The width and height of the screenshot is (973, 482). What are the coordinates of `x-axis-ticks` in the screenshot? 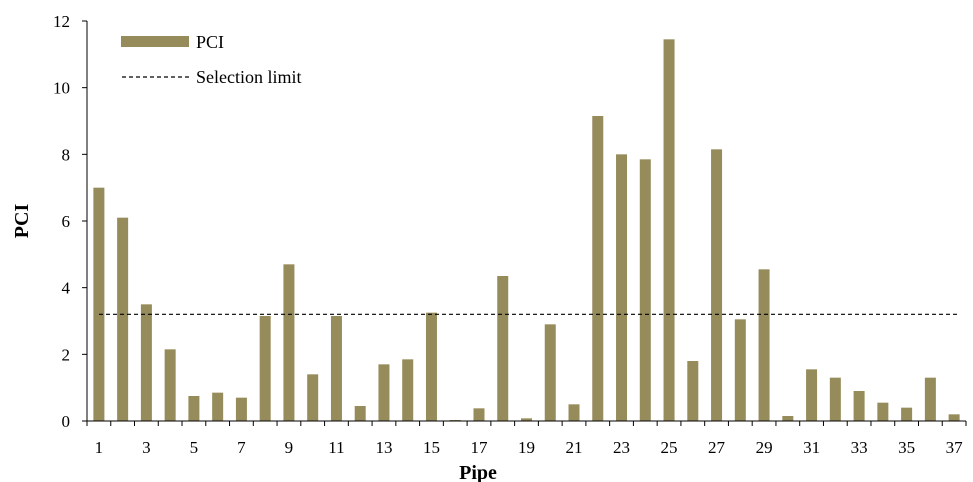 It's located at (526, 423).